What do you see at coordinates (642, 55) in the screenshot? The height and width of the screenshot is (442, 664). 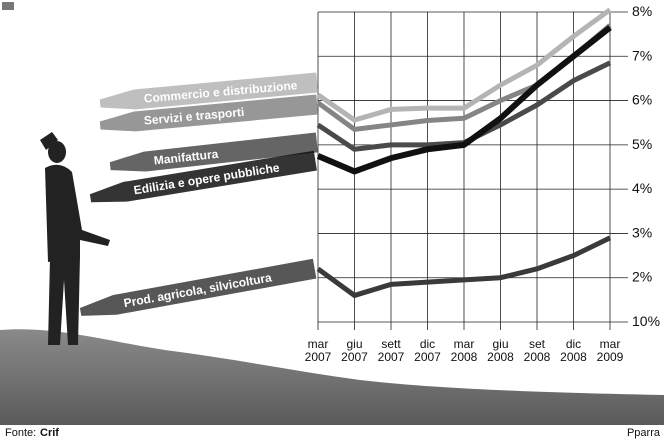 I see `y-tick-label: 7%` at bounding box center [642, 55].